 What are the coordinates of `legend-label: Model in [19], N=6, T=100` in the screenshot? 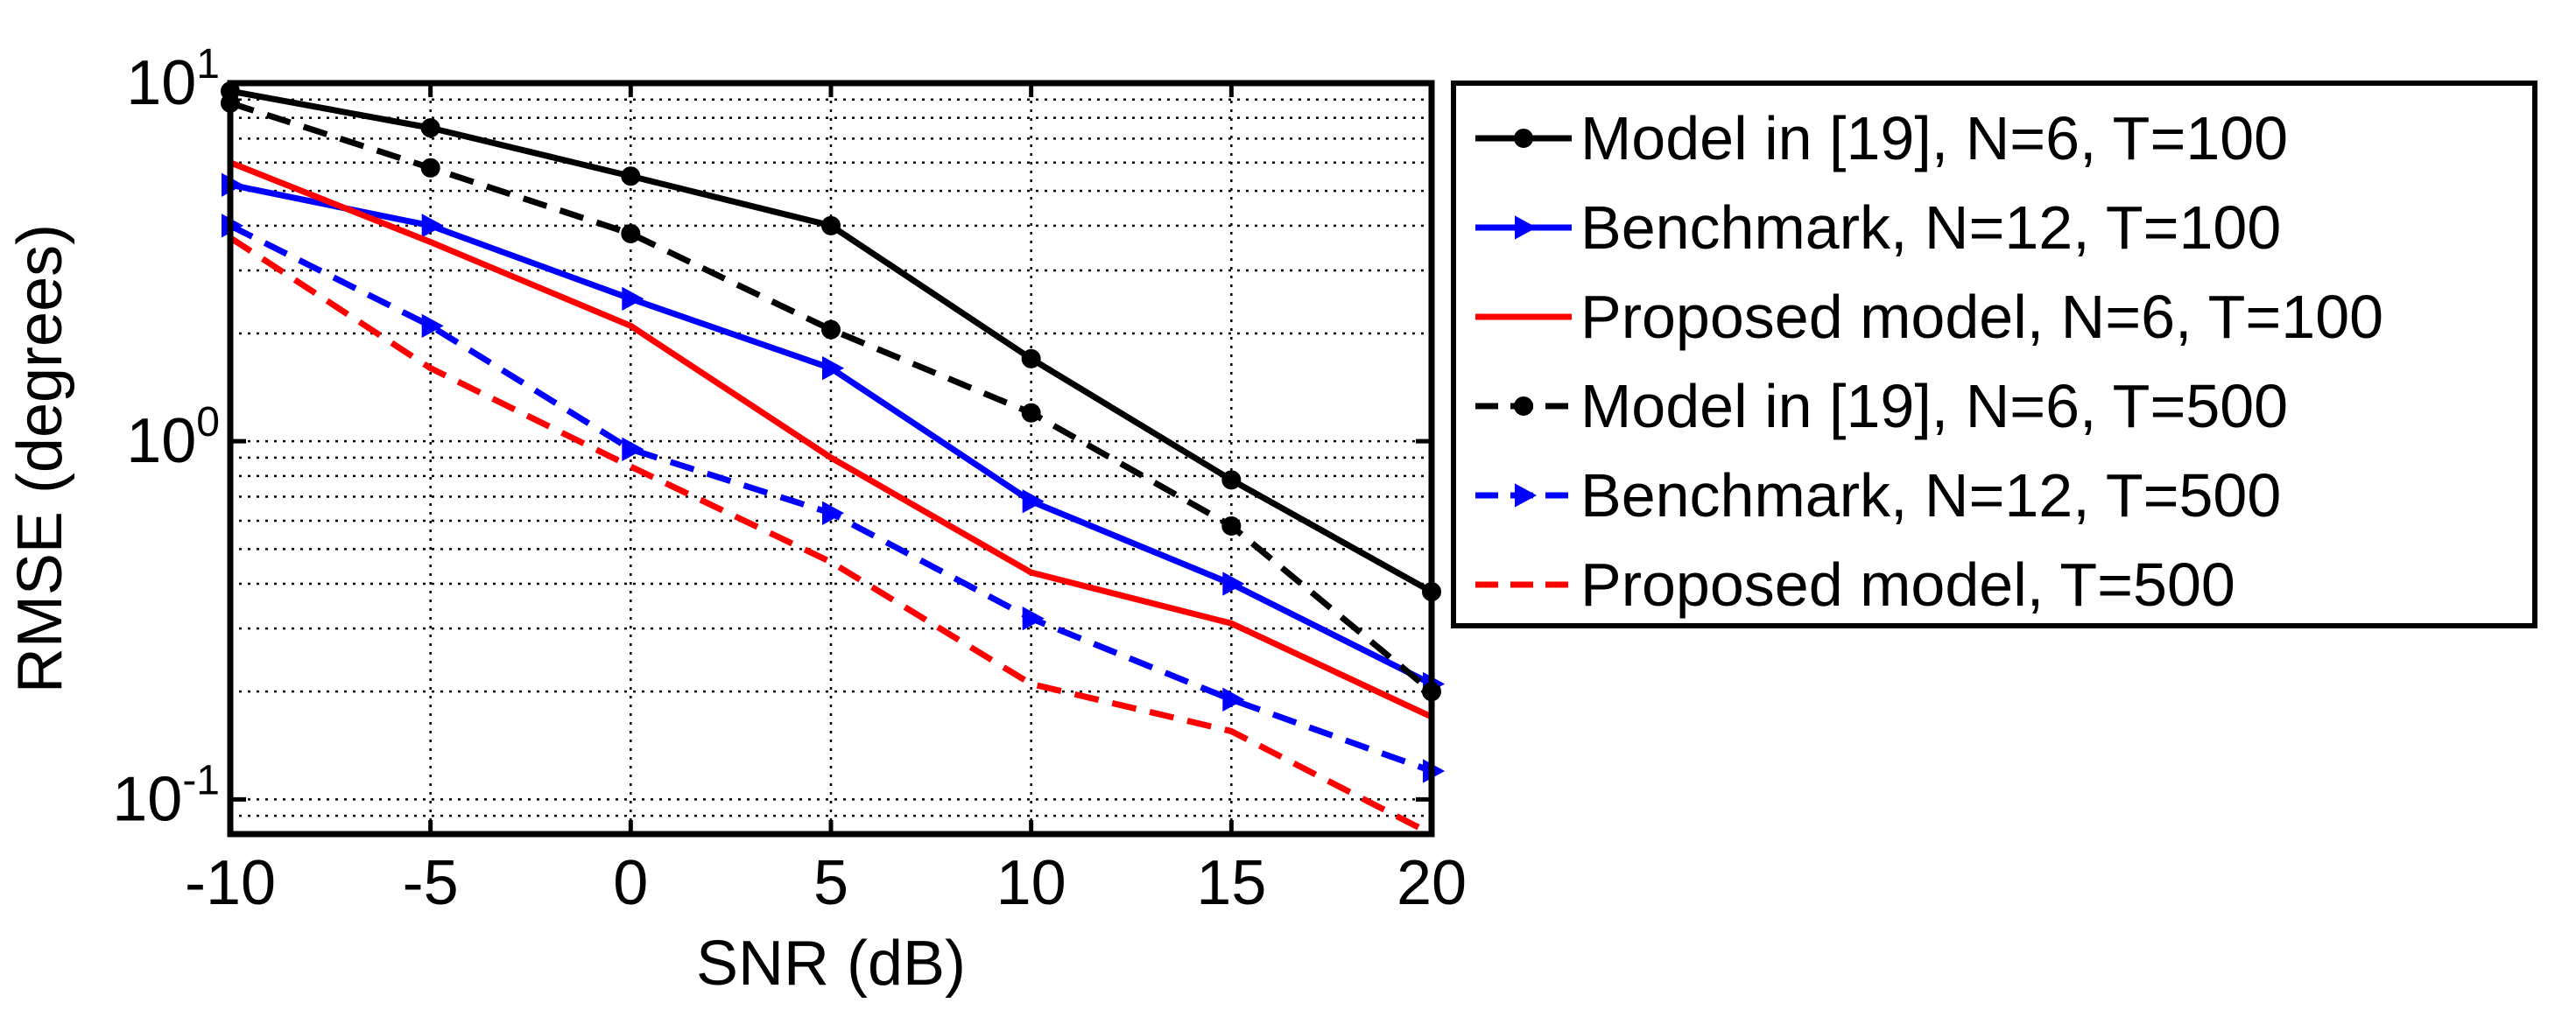 It's located at (1934, 138).